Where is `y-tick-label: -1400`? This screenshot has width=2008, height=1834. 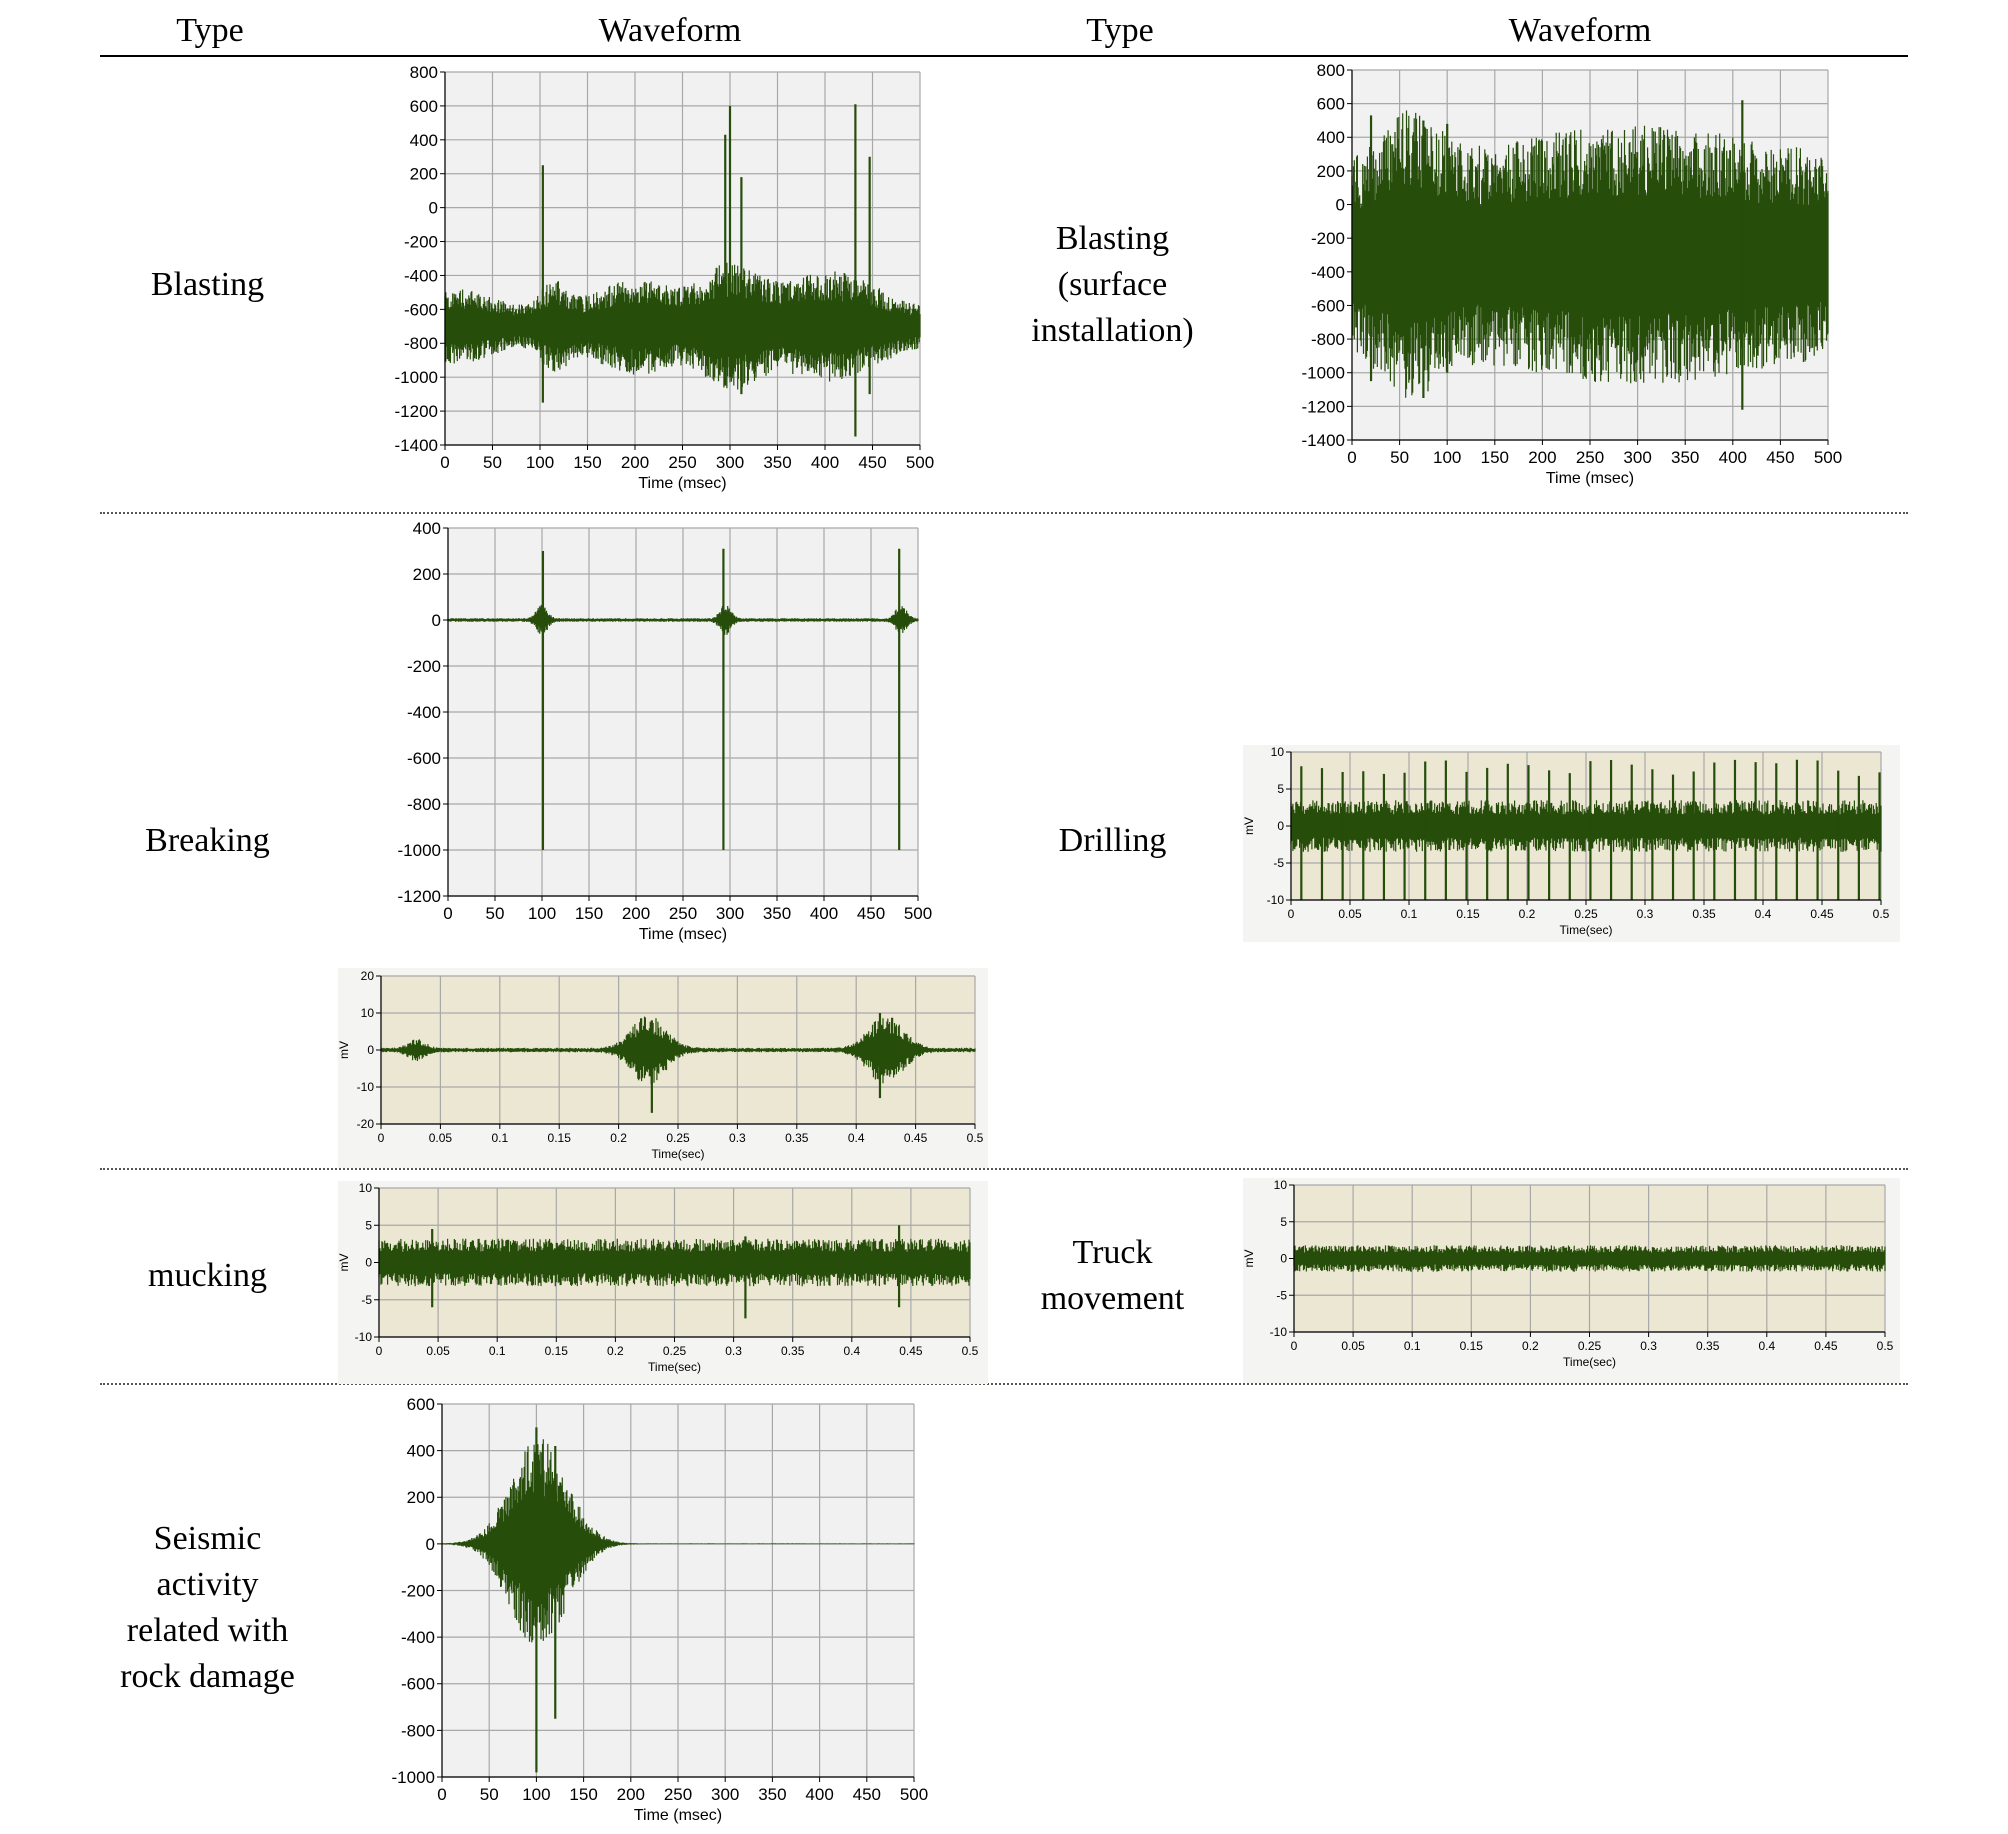 y-tick-label: -1400 is located at coordinates (1323, 440).